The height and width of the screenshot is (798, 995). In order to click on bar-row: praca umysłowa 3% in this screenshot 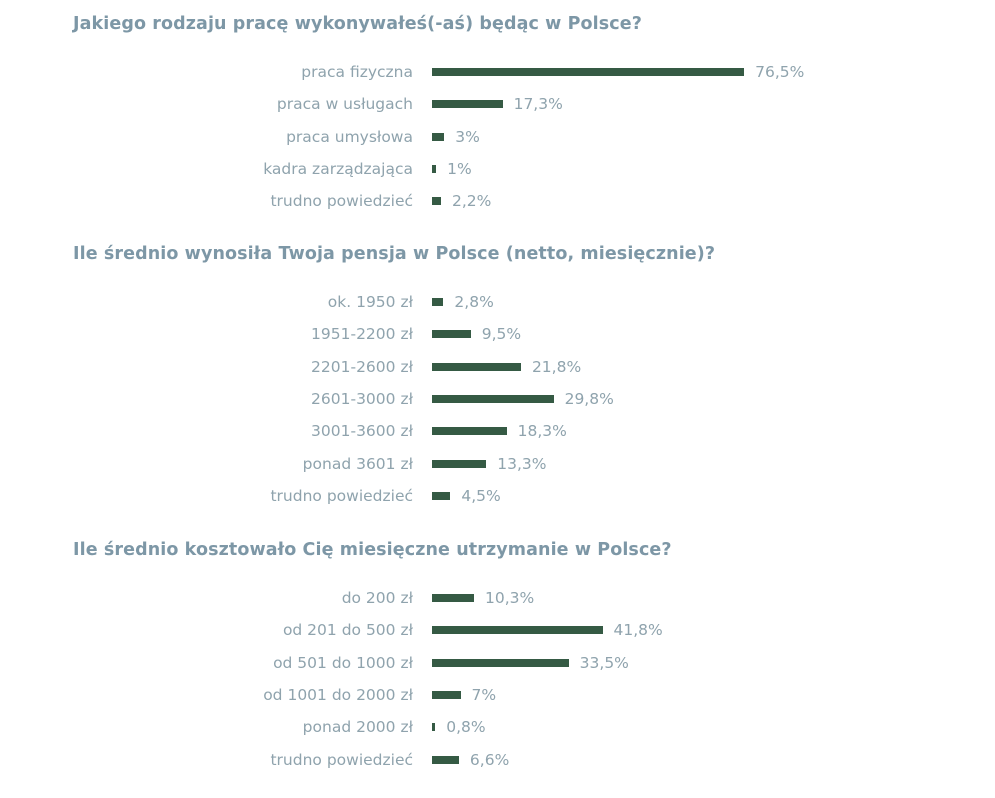, I will do `click(497, 137)`.